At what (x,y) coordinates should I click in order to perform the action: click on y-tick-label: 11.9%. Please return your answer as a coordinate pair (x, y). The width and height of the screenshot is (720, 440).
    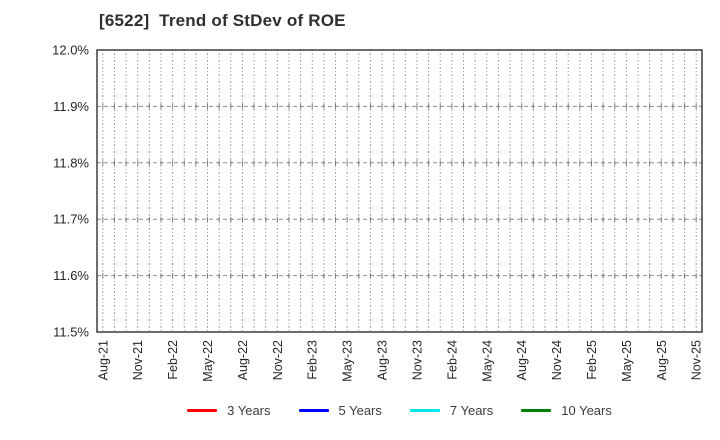
    Looking at the image, I should click on (71, 106).